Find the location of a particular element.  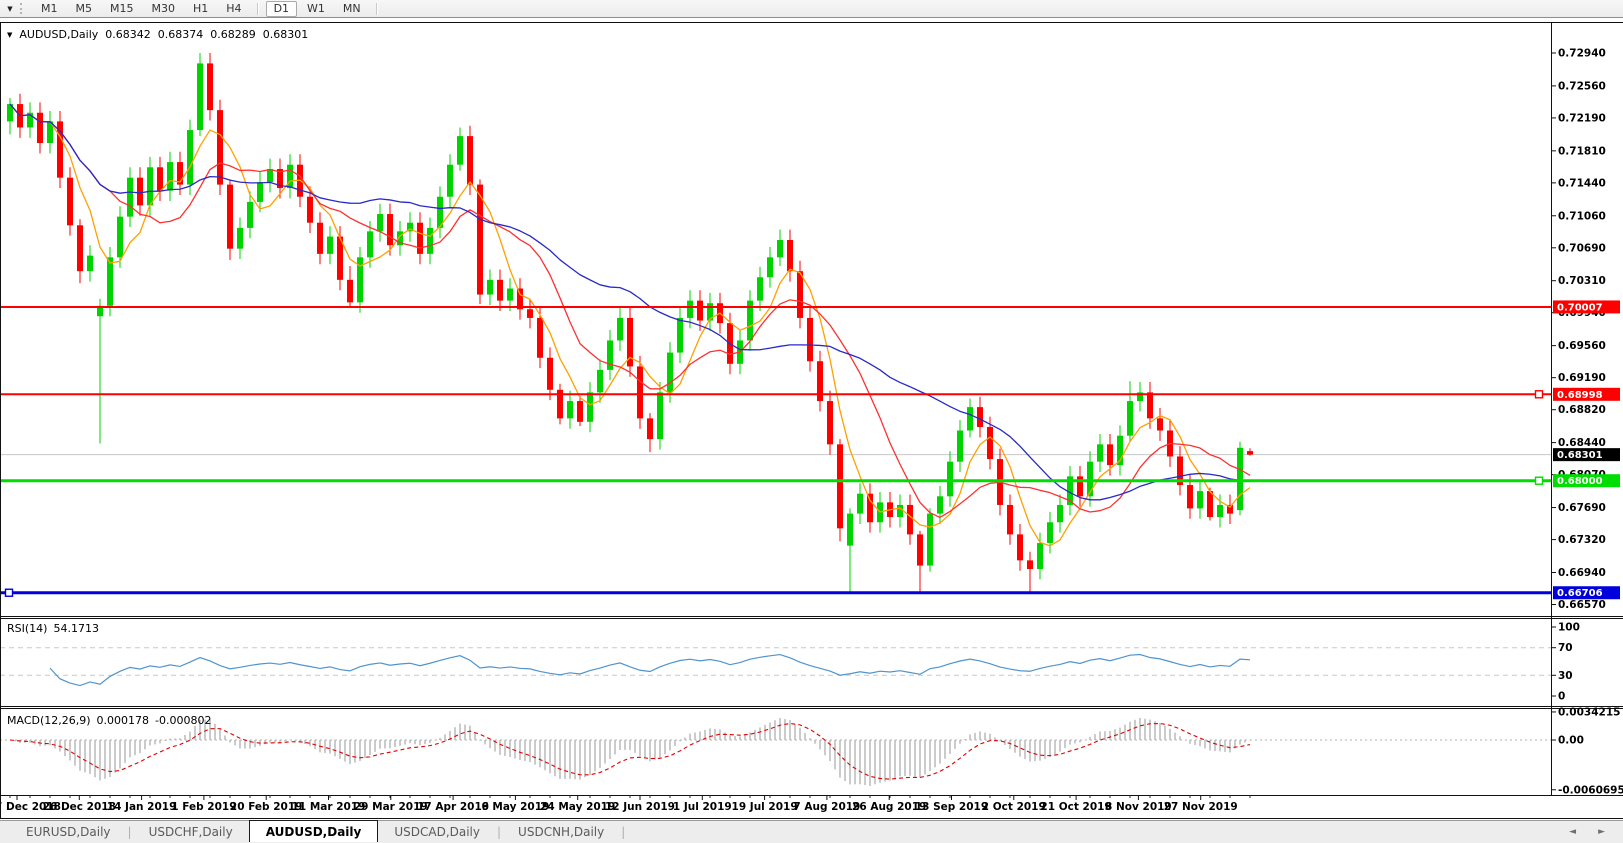

quote-low: 0.68289 is located at coordinates (233, 34).